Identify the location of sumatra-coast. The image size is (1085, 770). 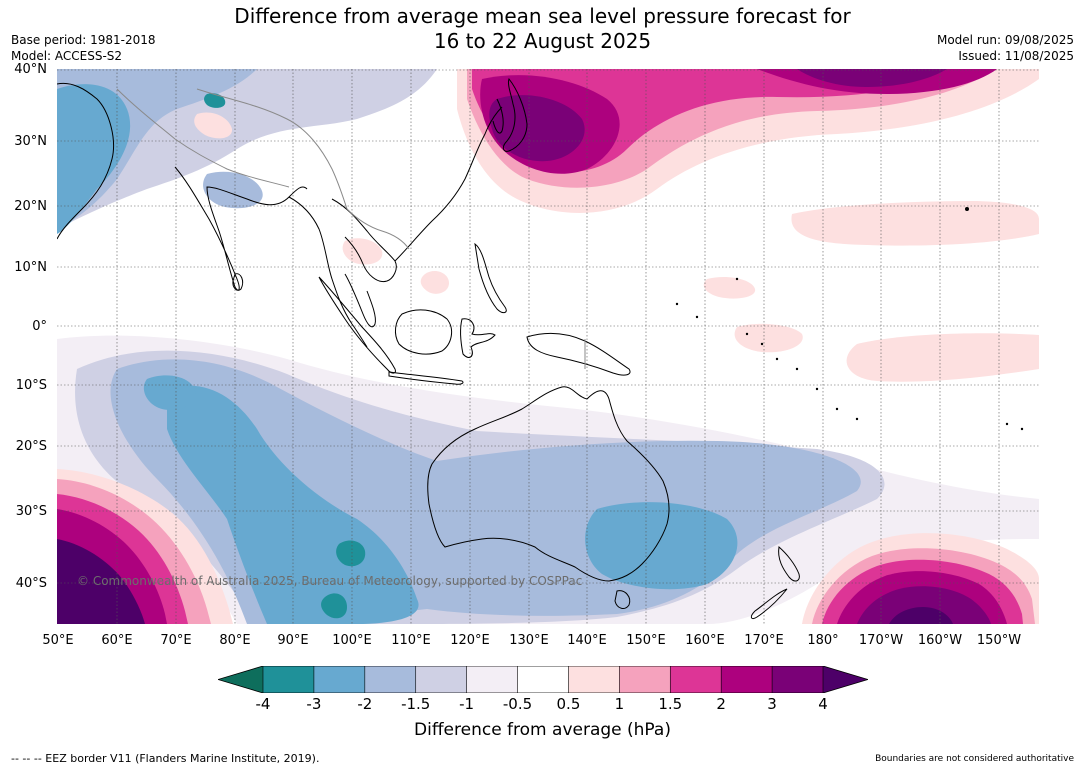
(357, 325).